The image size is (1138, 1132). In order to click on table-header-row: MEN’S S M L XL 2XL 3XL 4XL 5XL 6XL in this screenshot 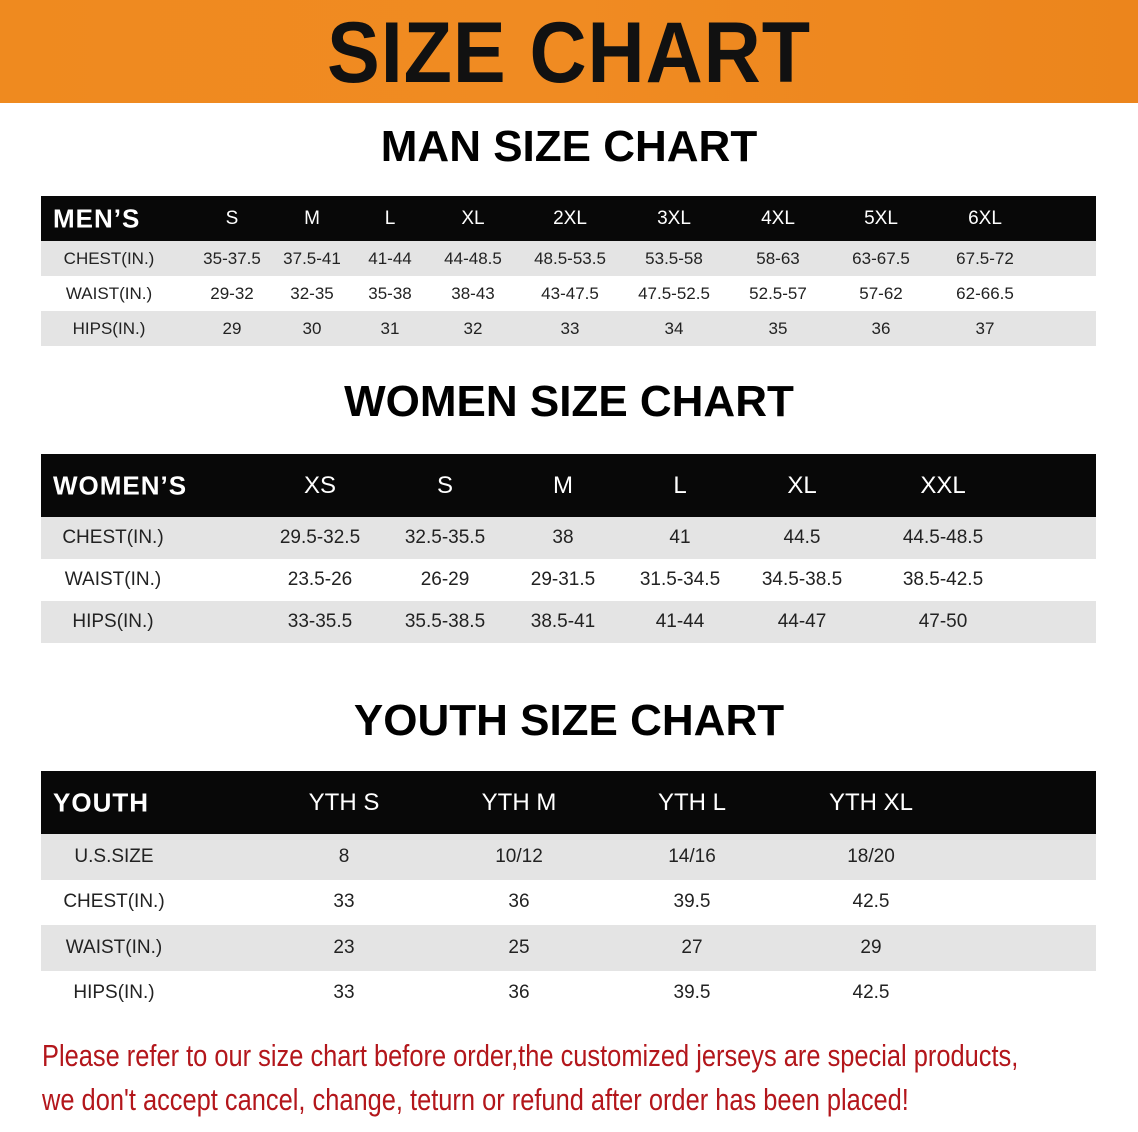, I will do `click(568, 218)`.